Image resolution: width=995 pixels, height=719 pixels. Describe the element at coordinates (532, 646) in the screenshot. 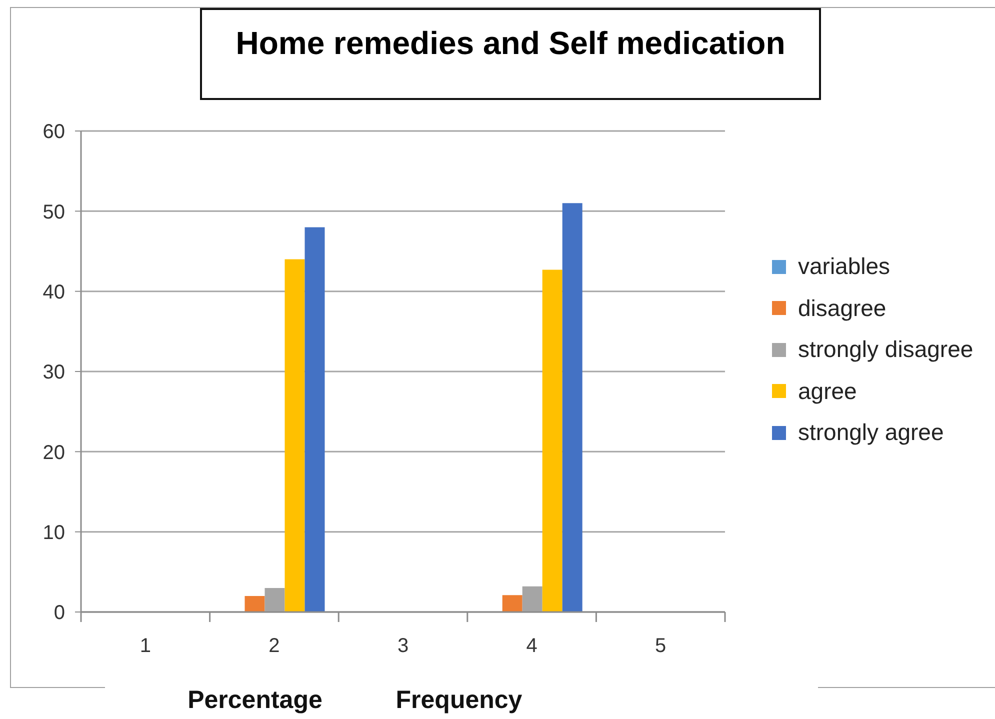

I see `x-tick-label: 4` at that location.